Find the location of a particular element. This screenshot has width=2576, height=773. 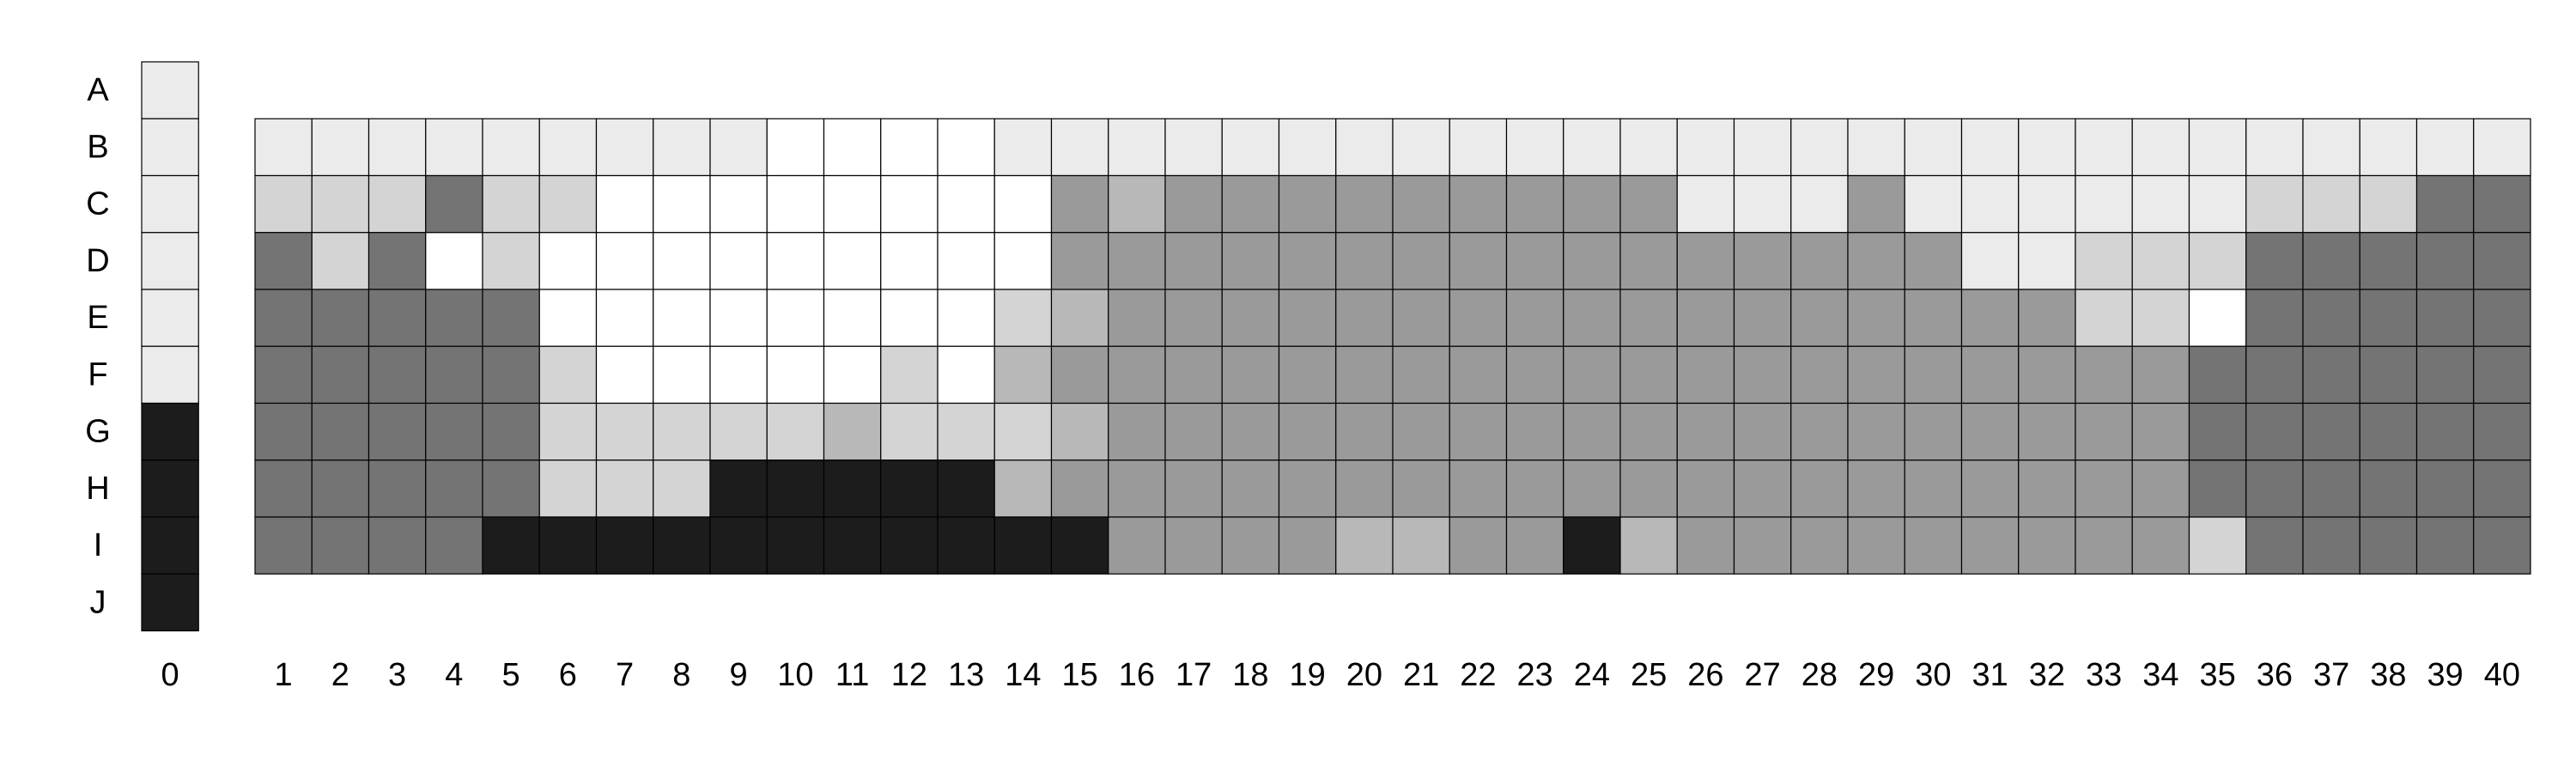

column-label-25: 25 is located at coordinates (1649, 675).